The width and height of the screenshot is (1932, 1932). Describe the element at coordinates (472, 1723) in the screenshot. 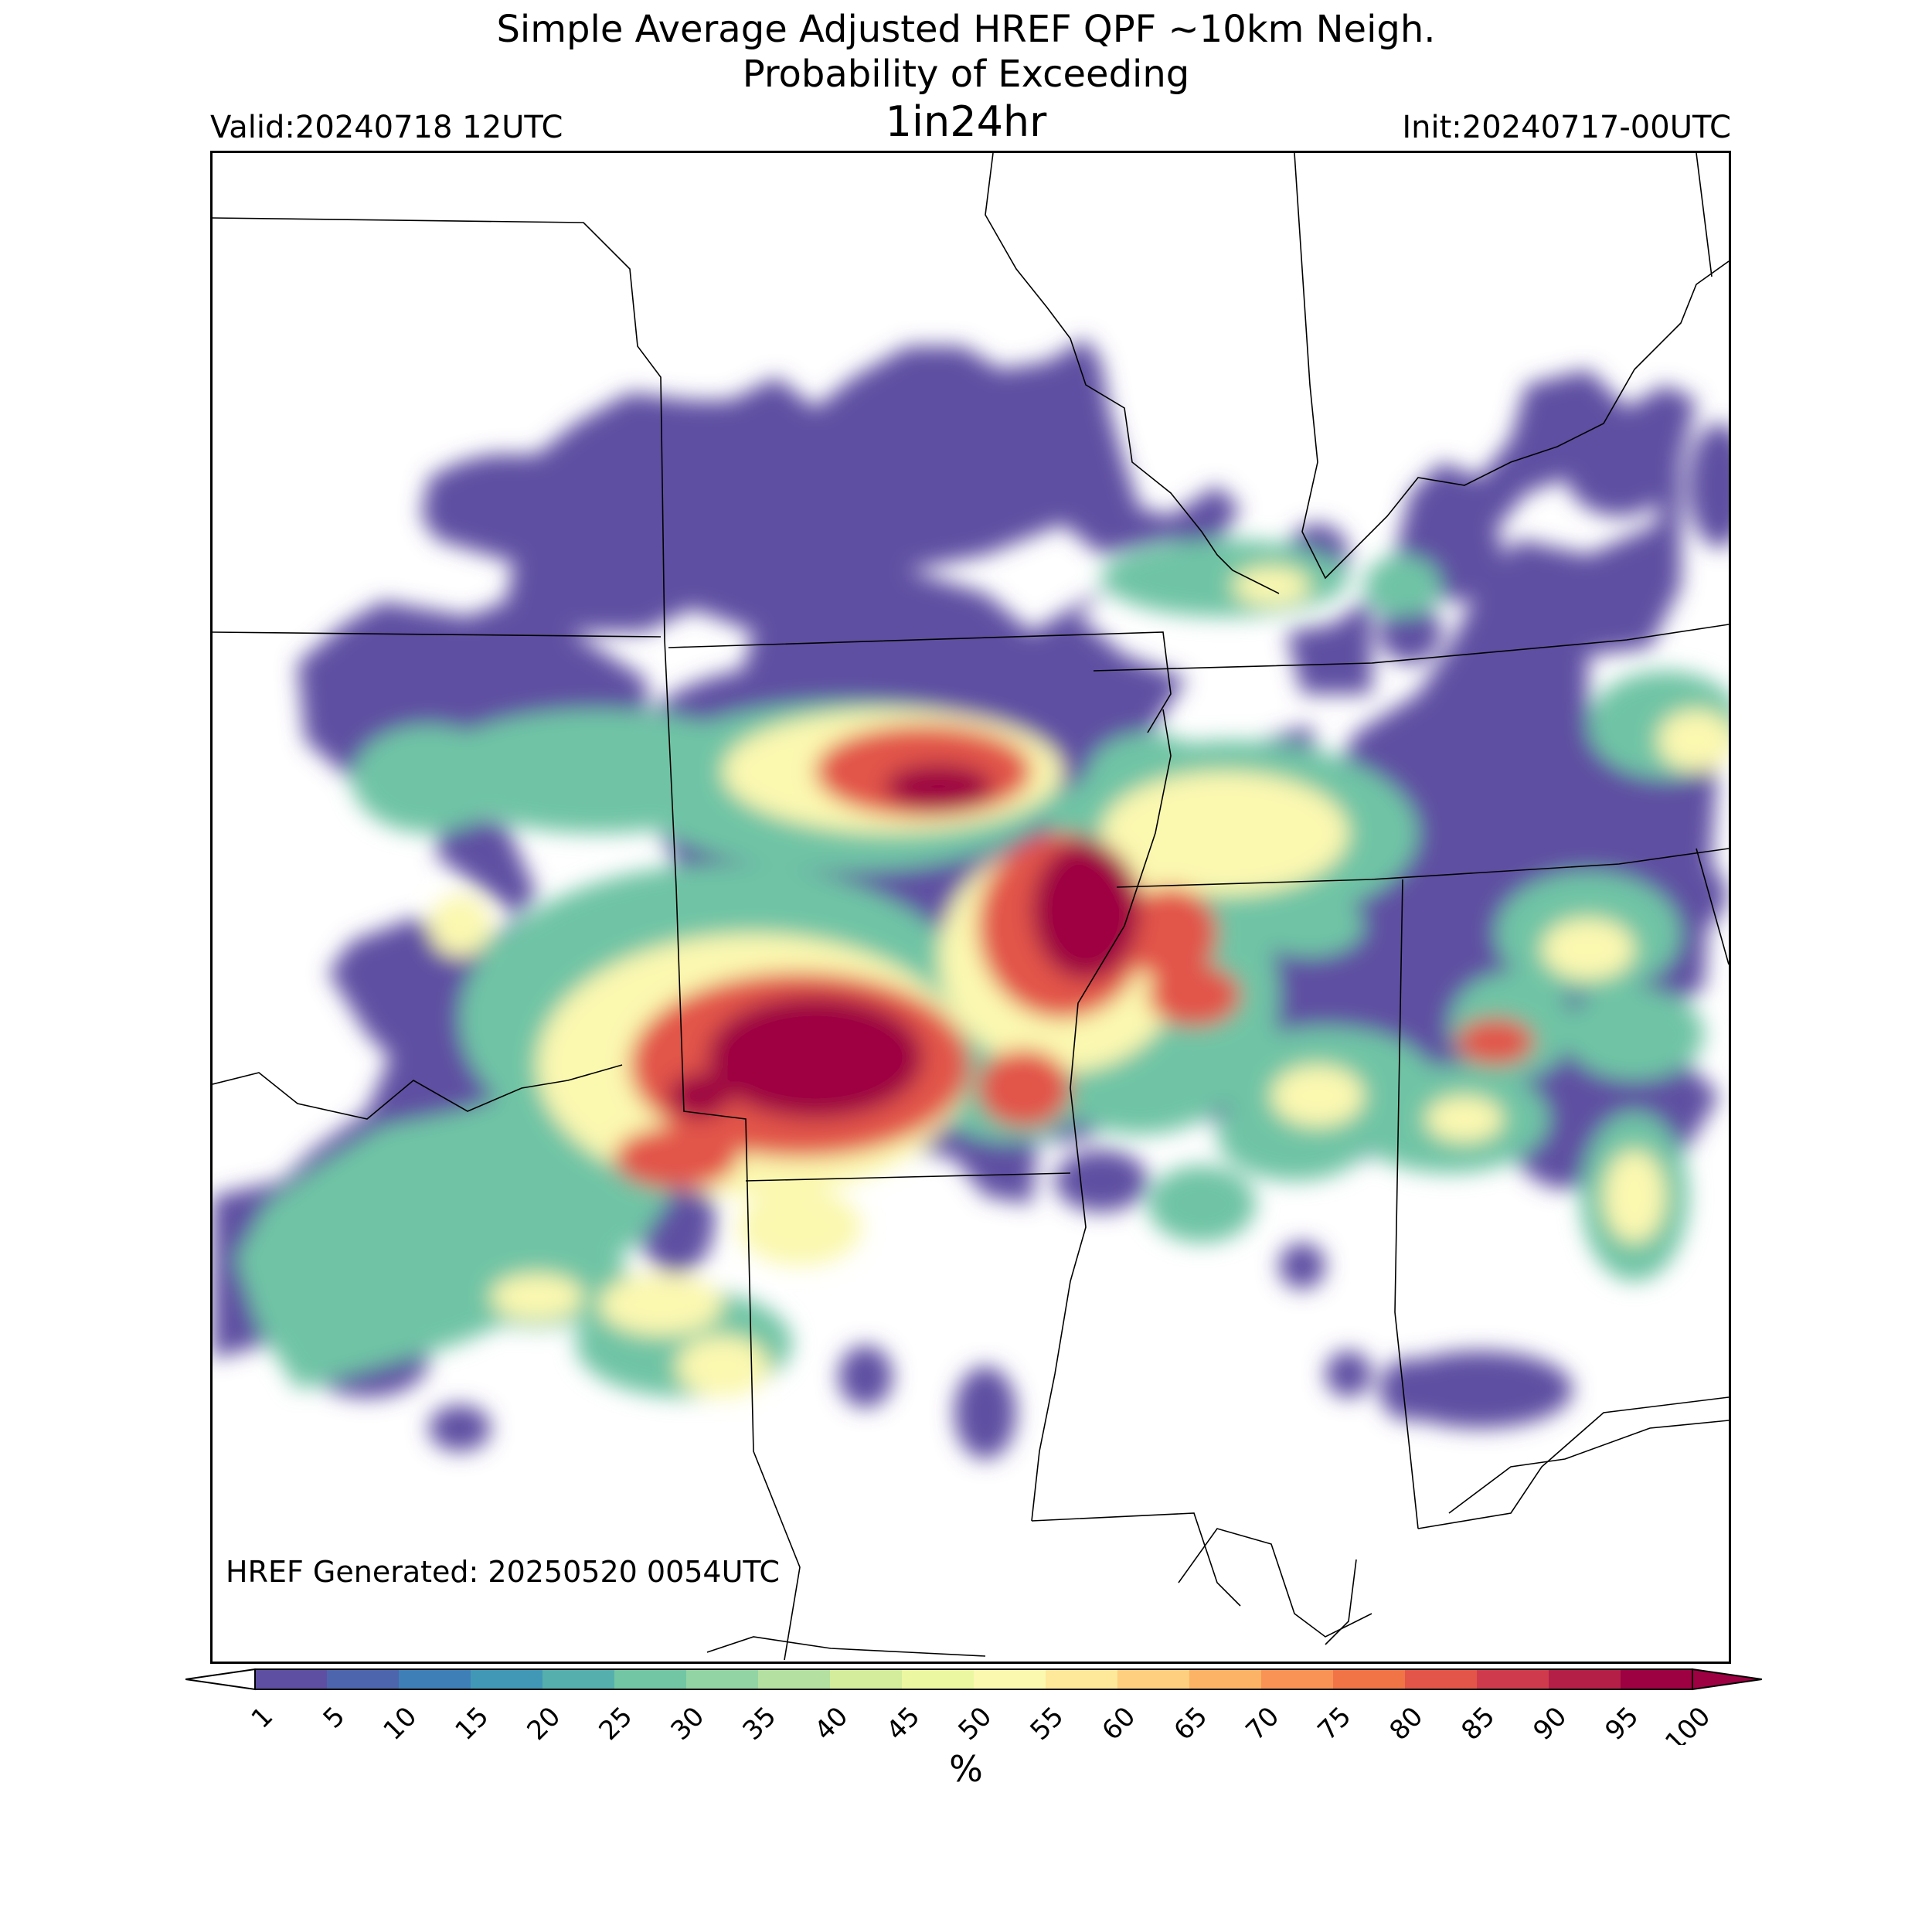

I see `colorbar-tick-label: 15` at that location.